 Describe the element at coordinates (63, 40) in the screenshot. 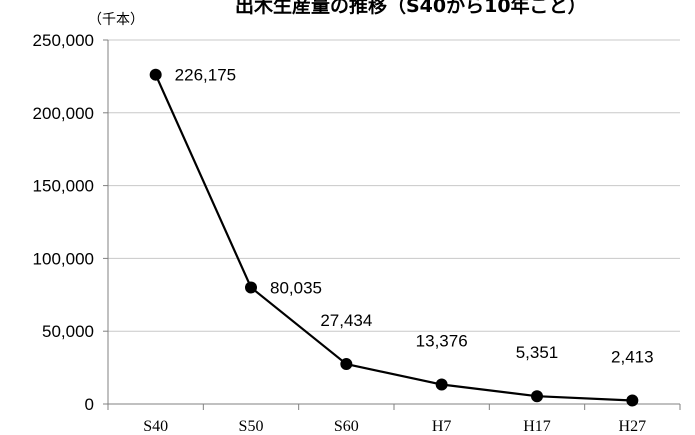

I see `y-tick-label: 250,000` at that location.